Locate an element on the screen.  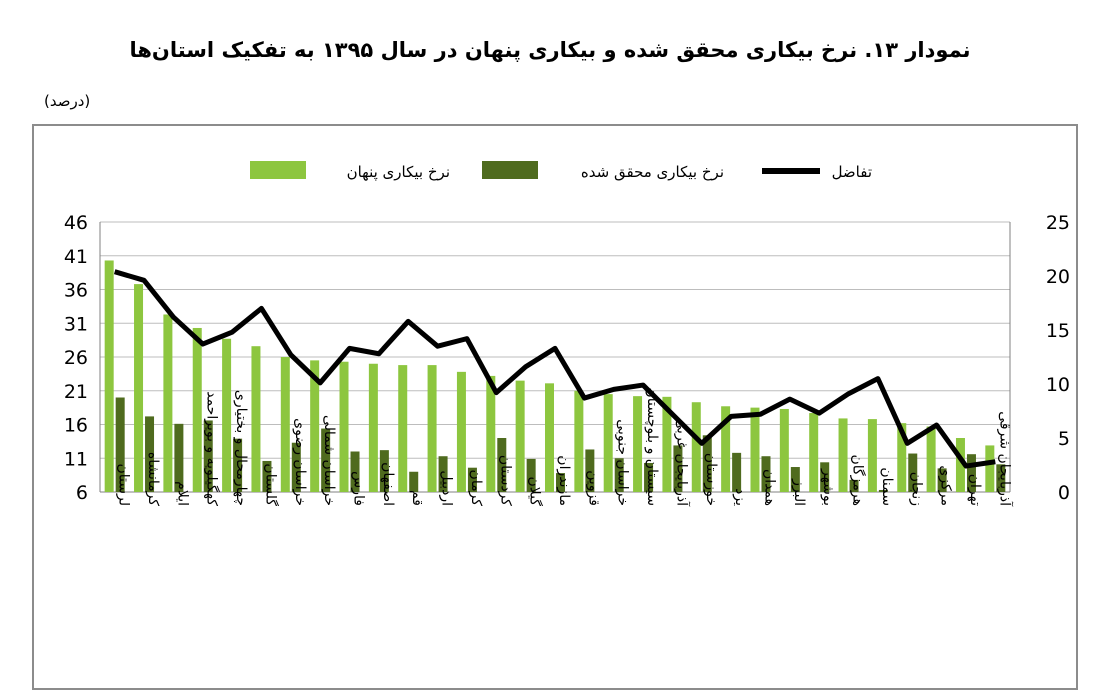
y-left-tick-label: 26 is located at coordinates (76, 358).